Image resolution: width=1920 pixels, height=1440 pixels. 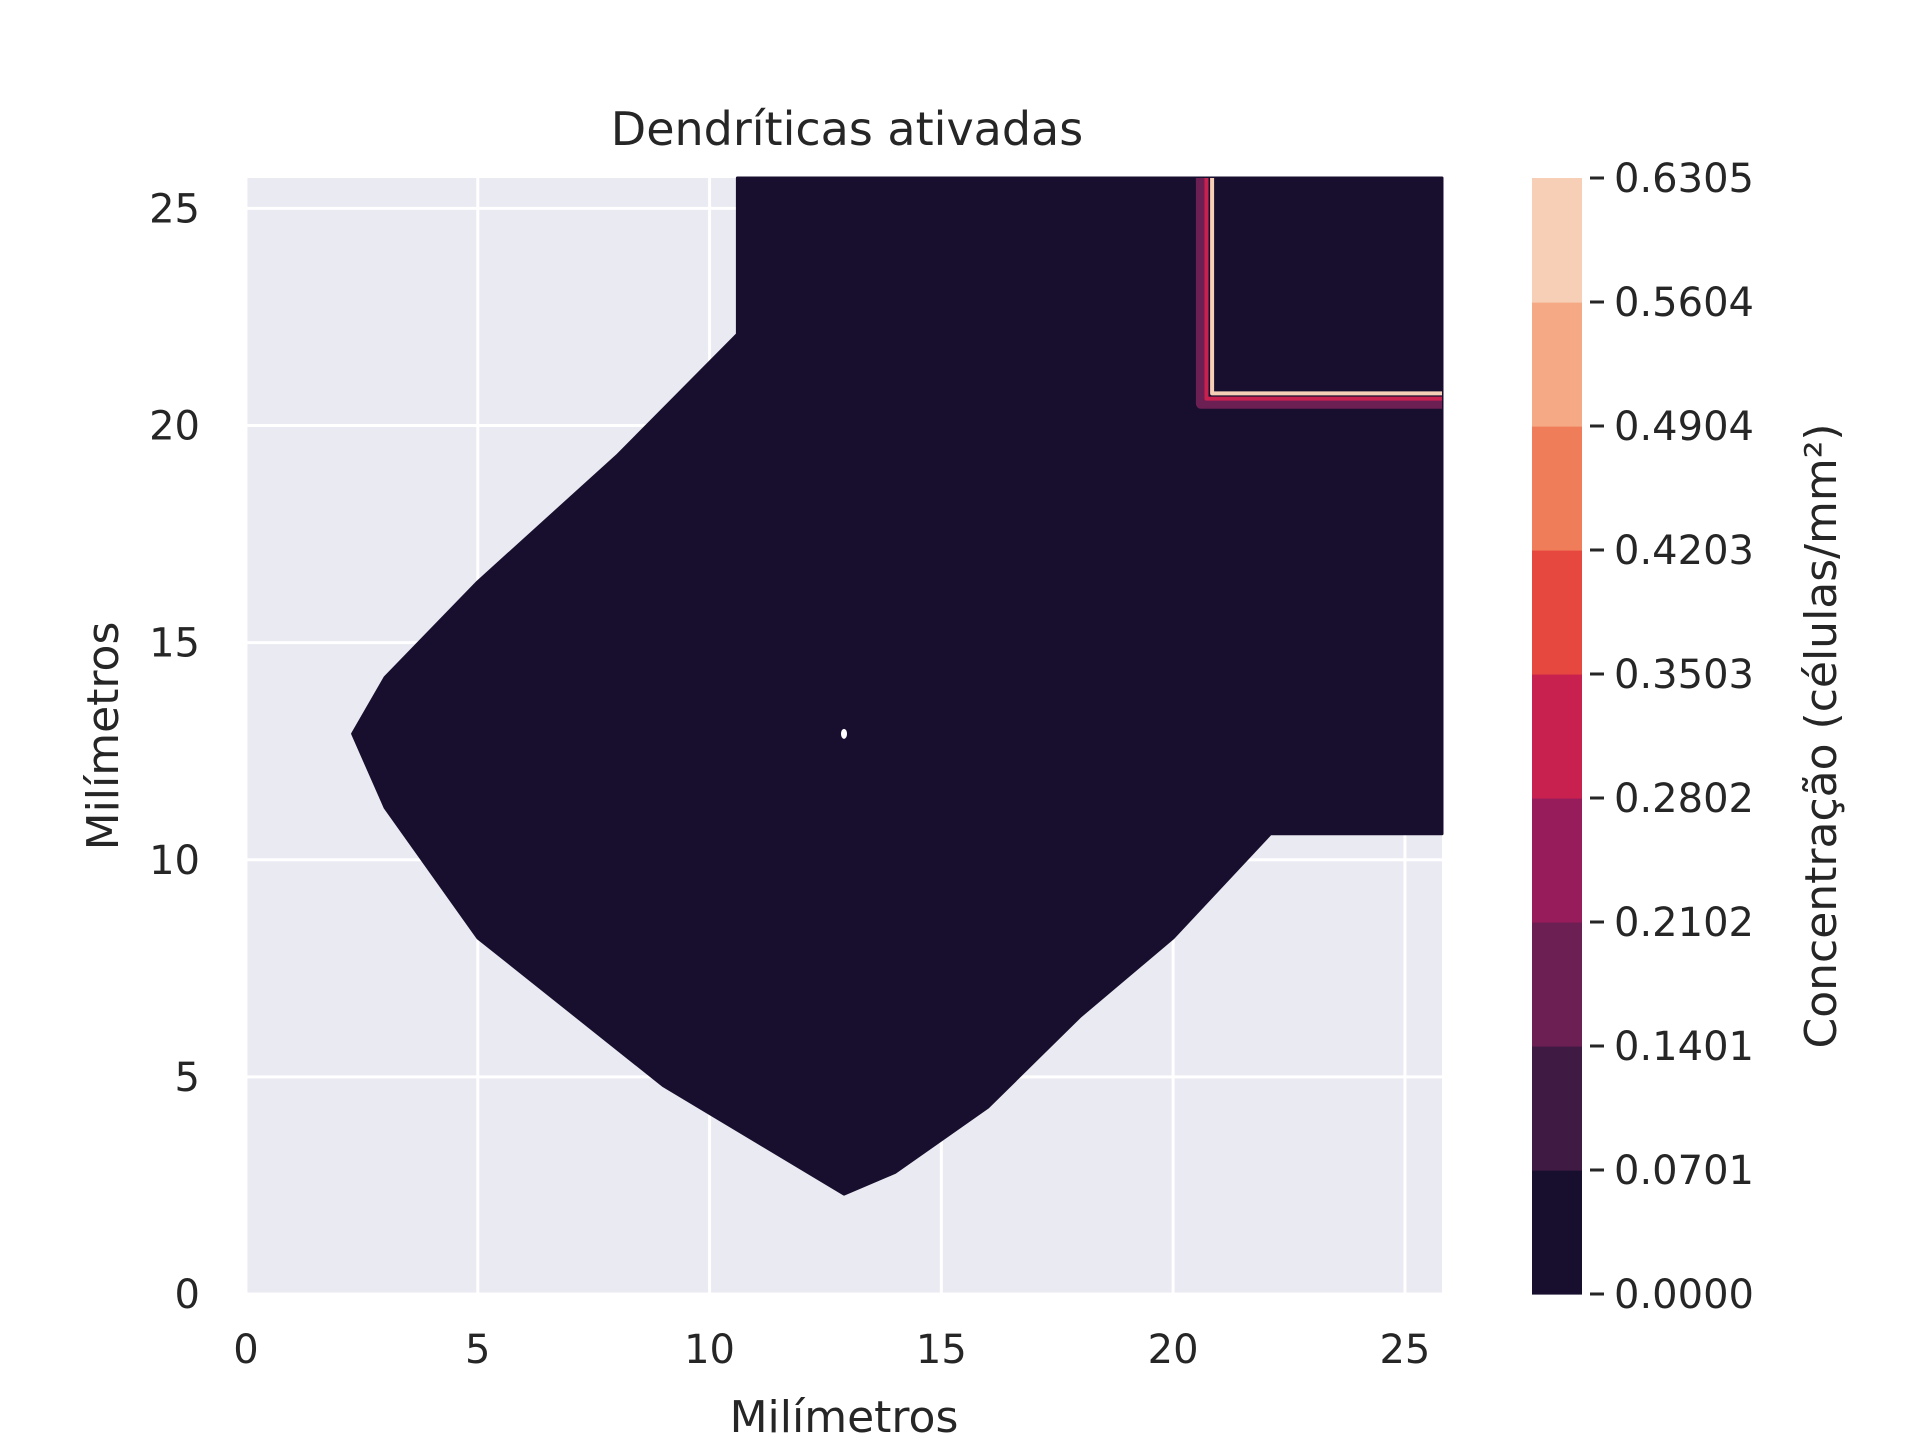 I want to click on y-tick-label: 15, so click(x=174, y=644).